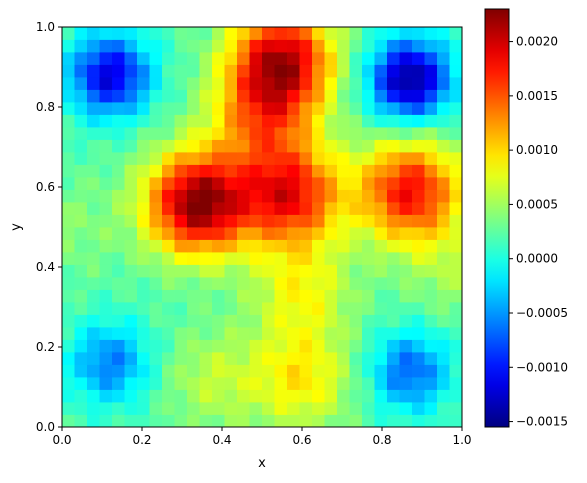 This screenshot has width=587, height=483. Describe the element at coordinates (45, 267) in the screenshot. I see `y-tick-label: 0.4` at that location.